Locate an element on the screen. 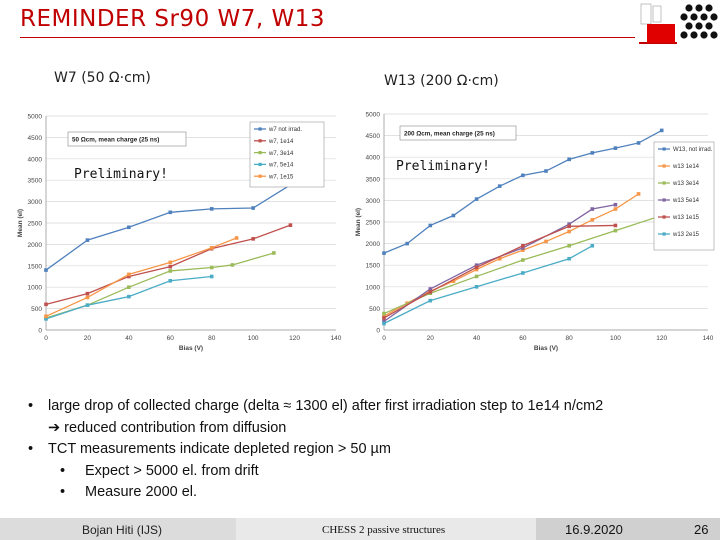  slide-title: REMINDER Sr90 W7, W13 is located at coordinates (173, 19).